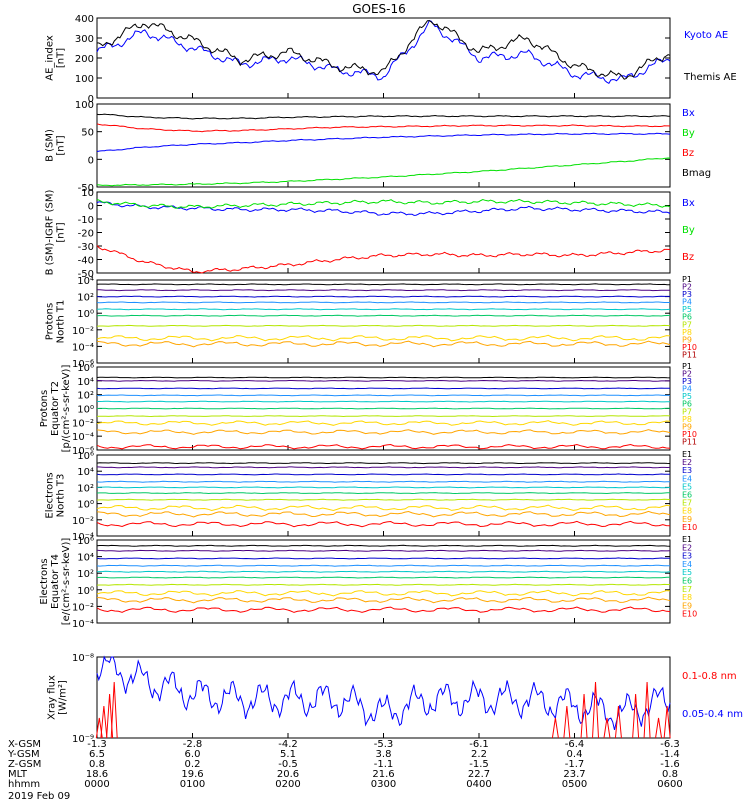  I want to click on flux-line-E4, so click(383, 481).